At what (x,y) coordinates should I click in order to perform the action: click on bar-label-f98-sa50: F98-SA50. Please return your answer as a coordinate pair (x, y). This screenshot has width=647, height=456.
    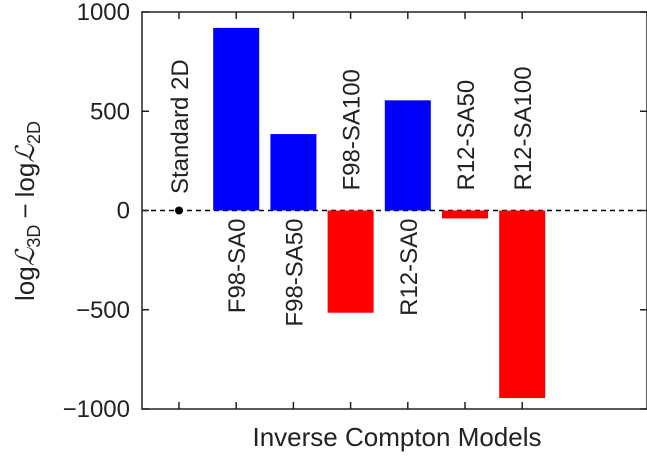
    Looking at the image, I should click on (294, 273).